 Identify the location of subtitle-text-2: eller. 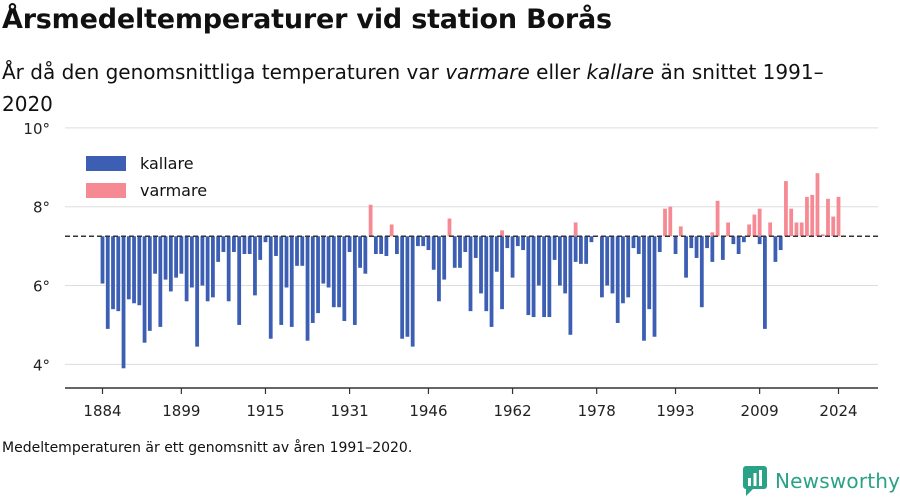
(558, 72).